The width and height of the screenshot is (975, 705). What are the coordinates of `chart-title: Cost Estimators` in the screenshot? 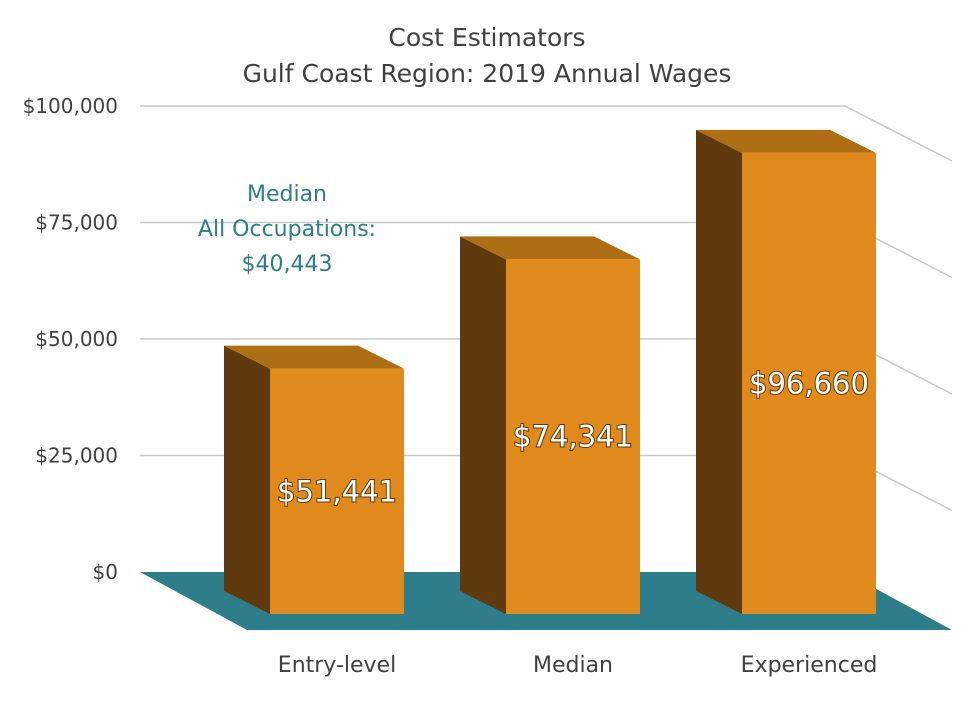 It's located at (486, 37).